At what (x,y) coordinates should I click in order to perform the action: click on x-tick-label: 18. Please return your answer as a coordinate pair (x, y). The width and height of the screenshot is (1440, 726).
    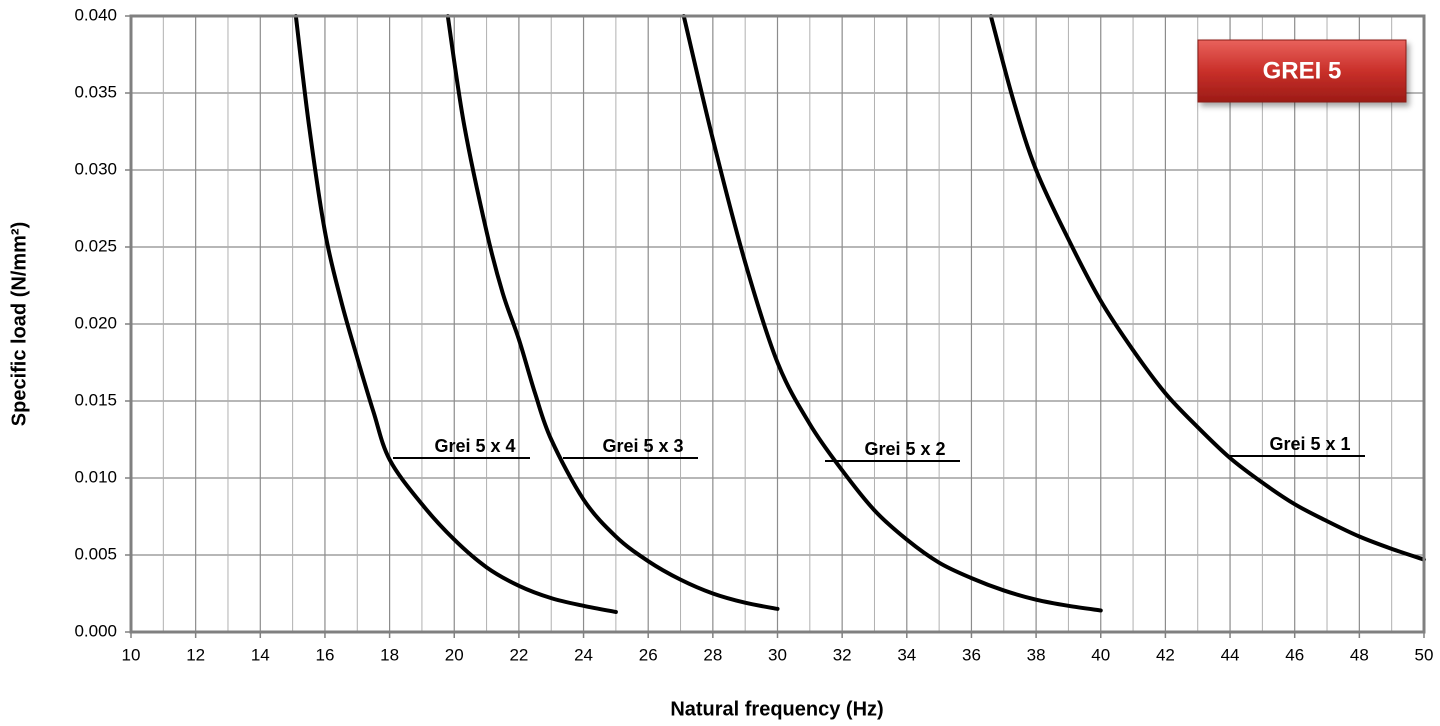
    Looking at the image, I should click on (389, 654).